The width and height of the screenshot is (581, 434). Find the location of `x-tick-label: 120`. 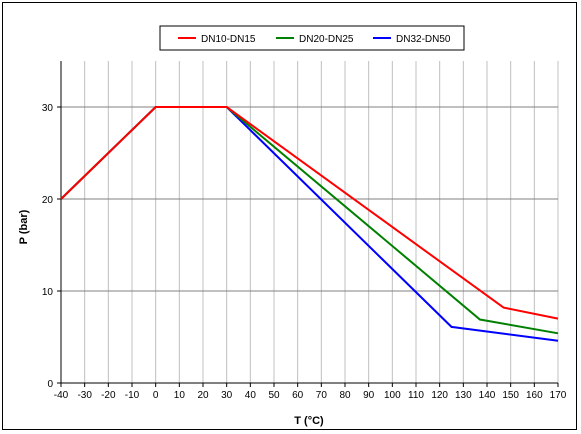

x-tick-label: 120 is located at coordinates (439, 395).